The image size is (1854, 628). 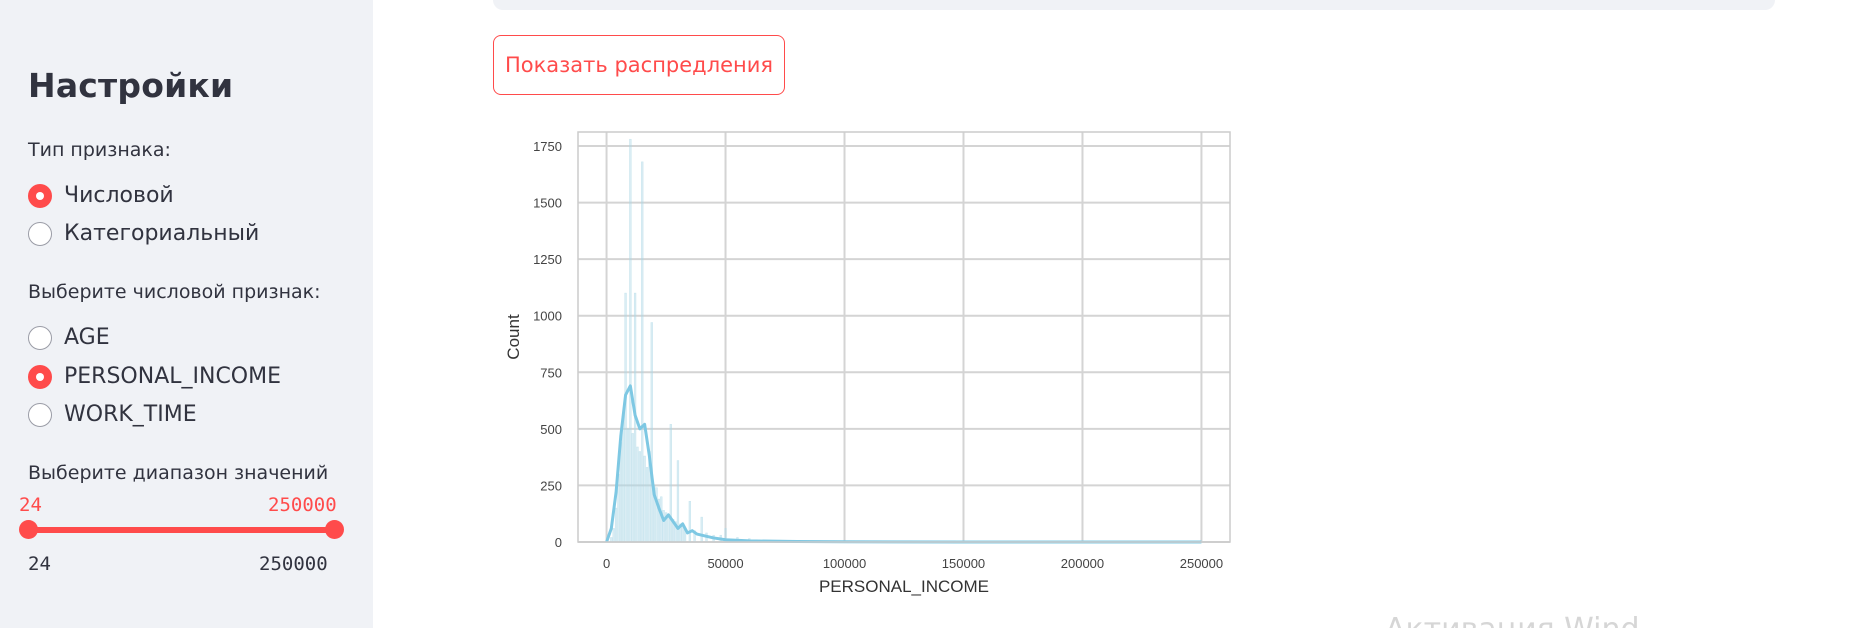 What do you see at coordinates (551, 485) in the screenshot?
I see `y-tick-label: 250` at bounding box center [551, 485].